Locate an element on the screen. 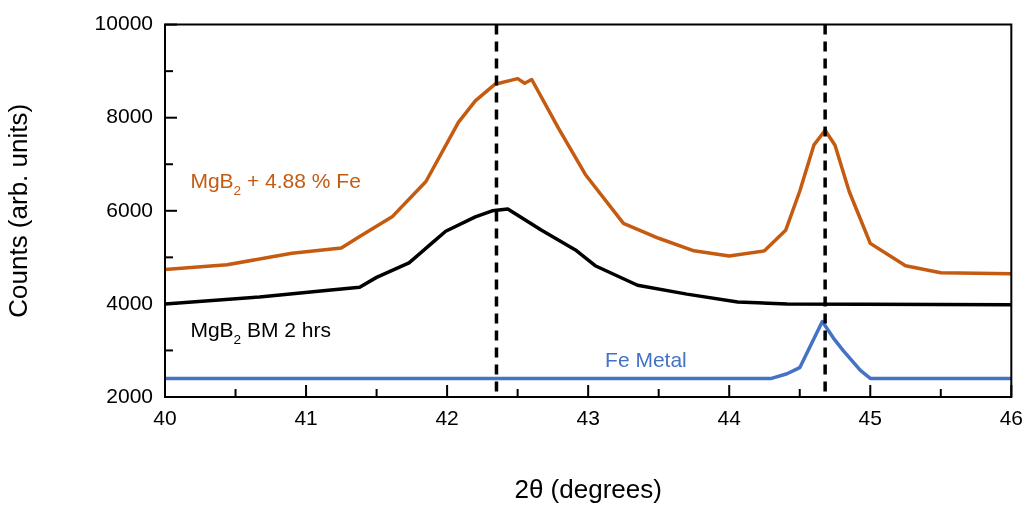  series-label: Fe Metal is located at coordinates (646, 360).